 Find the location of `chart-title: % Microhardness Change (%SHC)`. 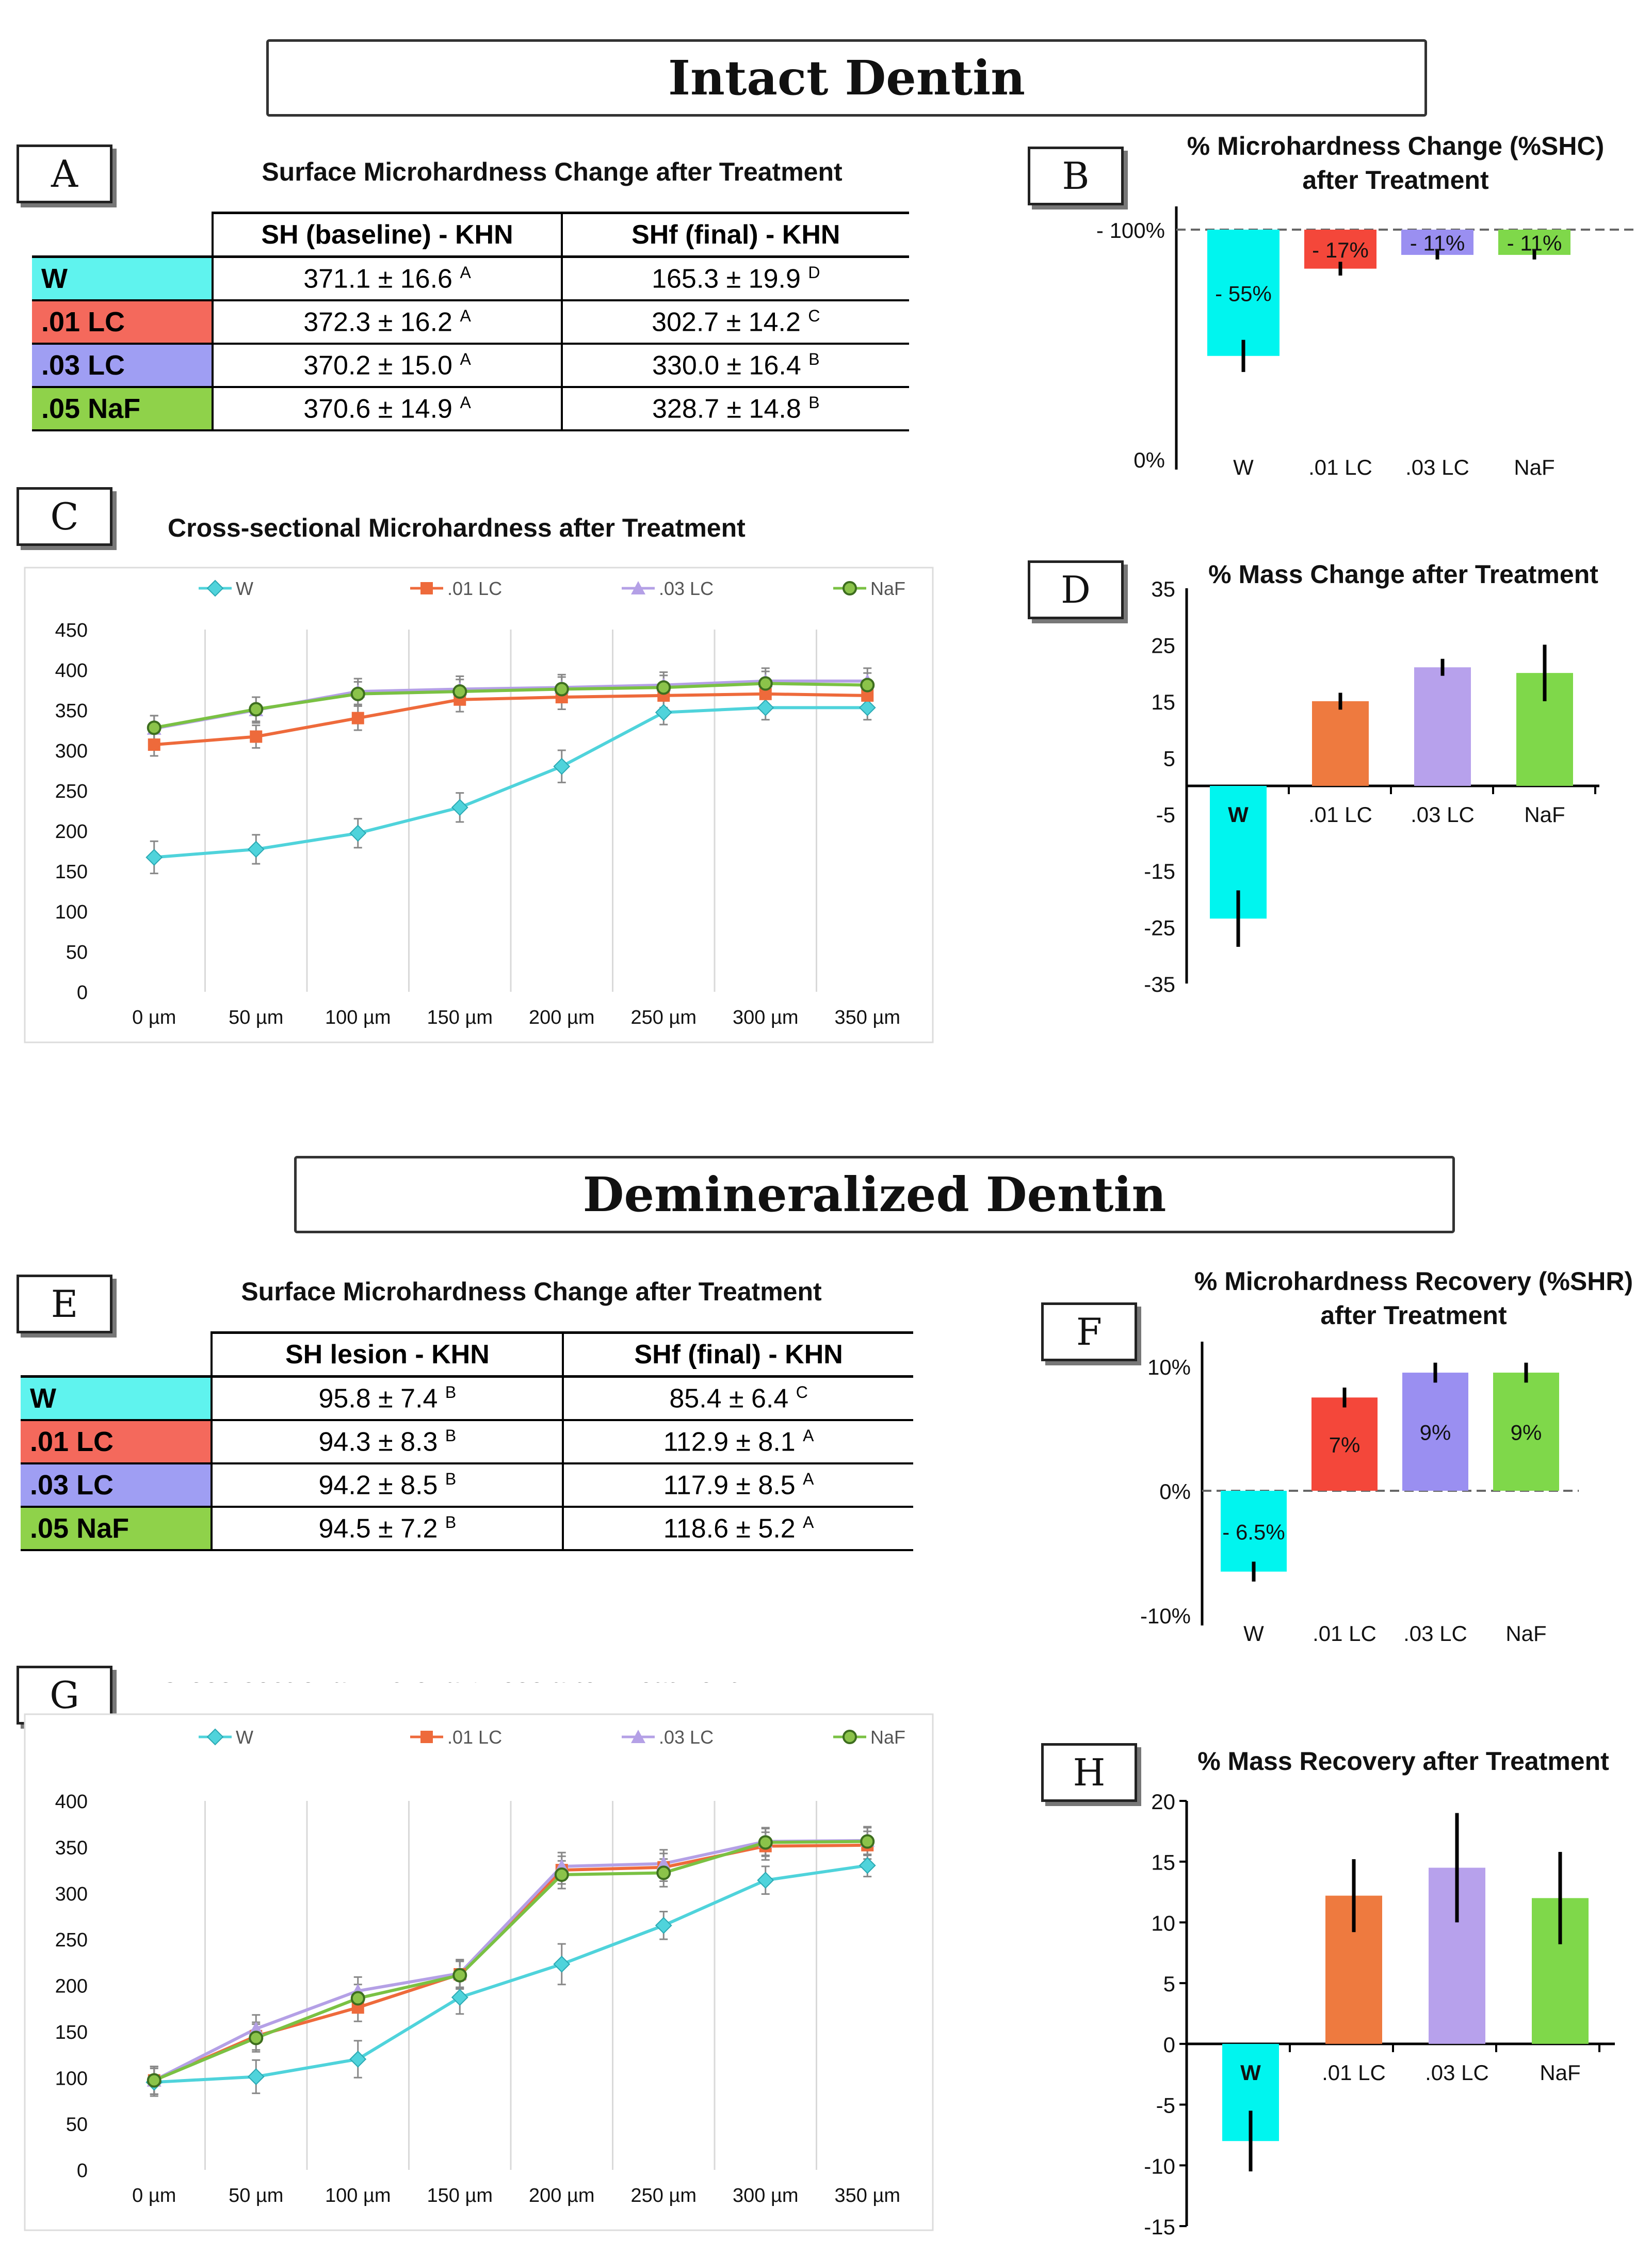

chart-title: % Microhardness Change (%SHC) is located at coordinates (1395, 146).